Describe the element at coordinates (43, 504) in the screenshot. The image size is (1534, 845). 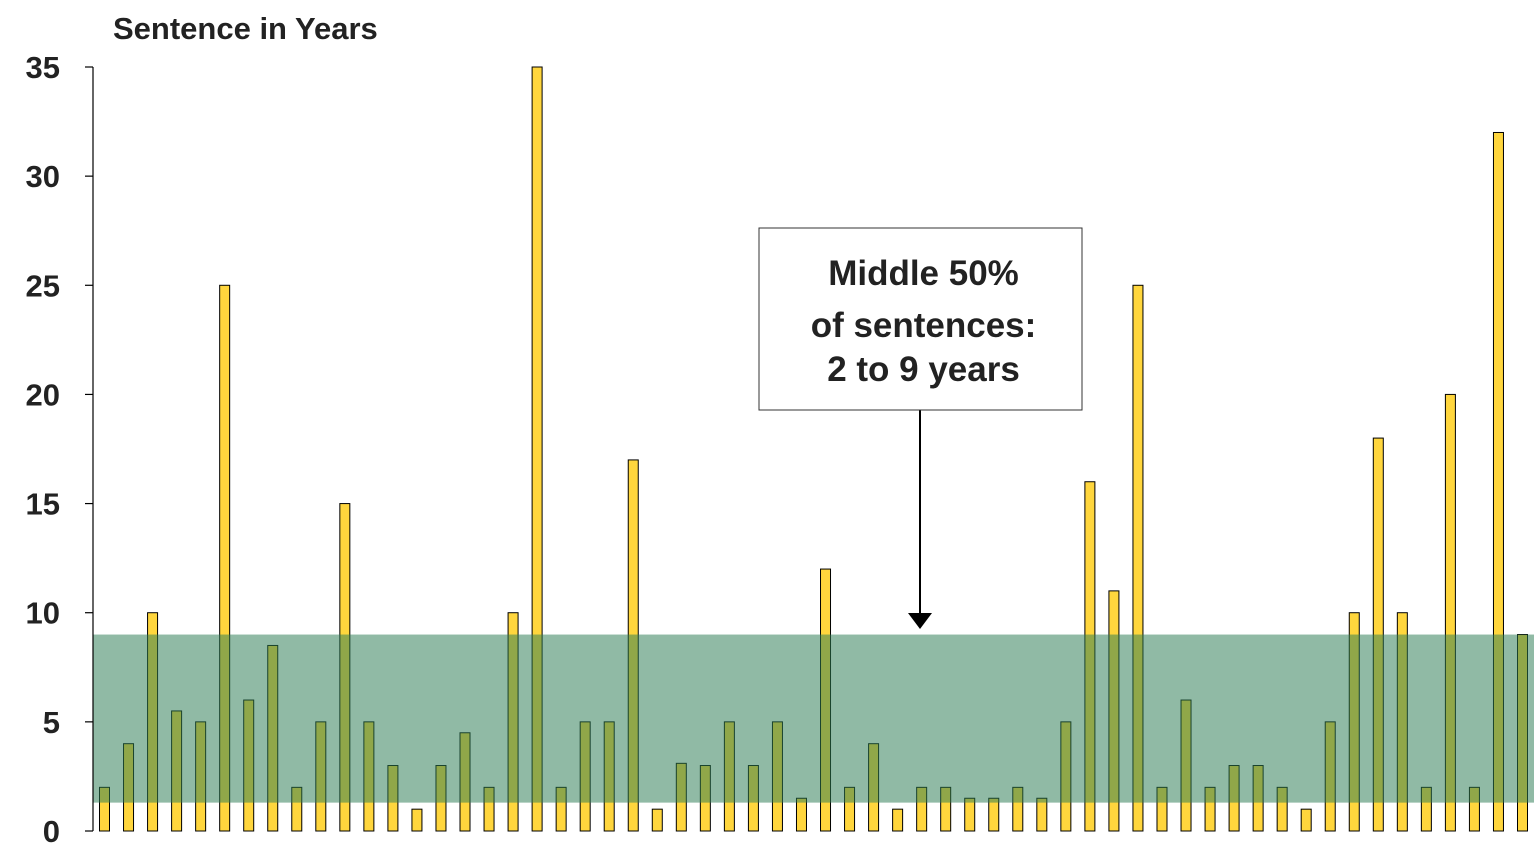
I see `y-tick-label: 15` at that location.